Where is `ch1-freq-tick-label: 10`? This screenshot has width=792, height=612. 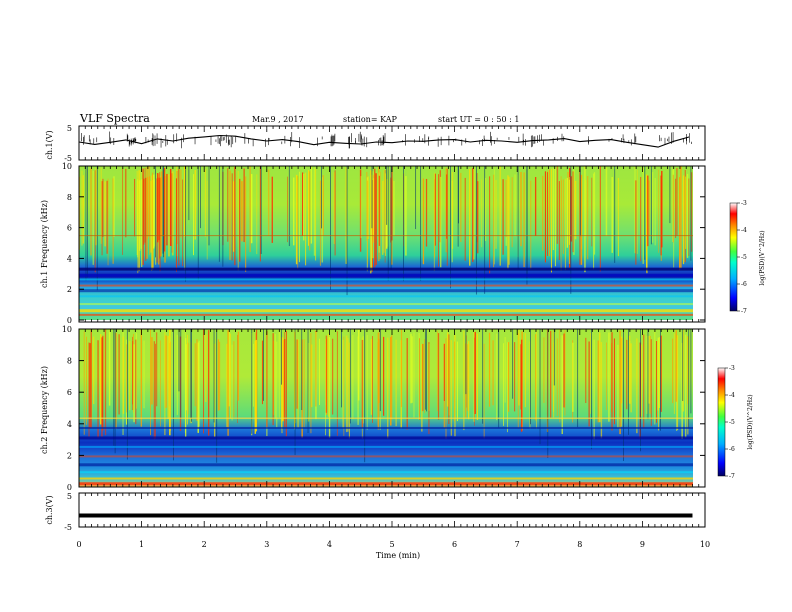 ch1-freq-tick-label: 10 is located at coordinates (67, 166).